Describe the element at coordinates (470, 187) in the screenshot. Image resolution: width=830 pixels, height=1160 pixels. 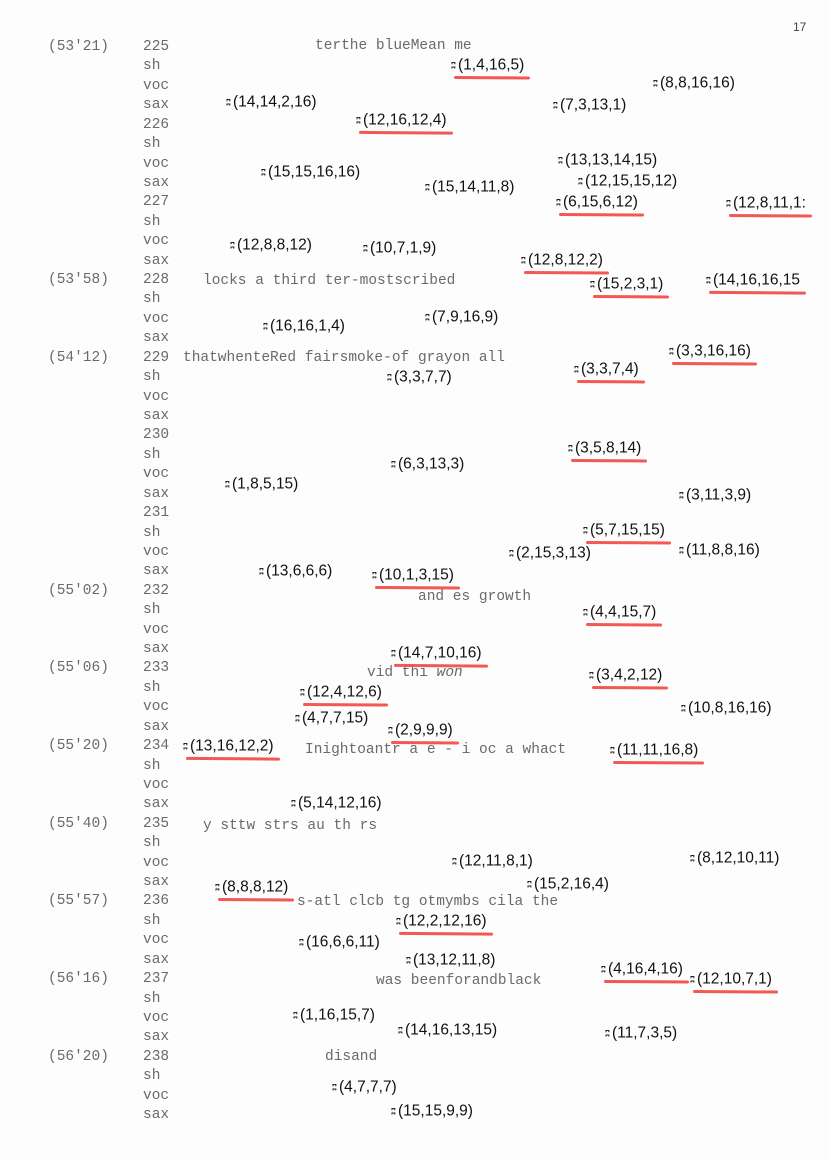
I see `tuple: ʭ (15,14,11,8)` at that location.